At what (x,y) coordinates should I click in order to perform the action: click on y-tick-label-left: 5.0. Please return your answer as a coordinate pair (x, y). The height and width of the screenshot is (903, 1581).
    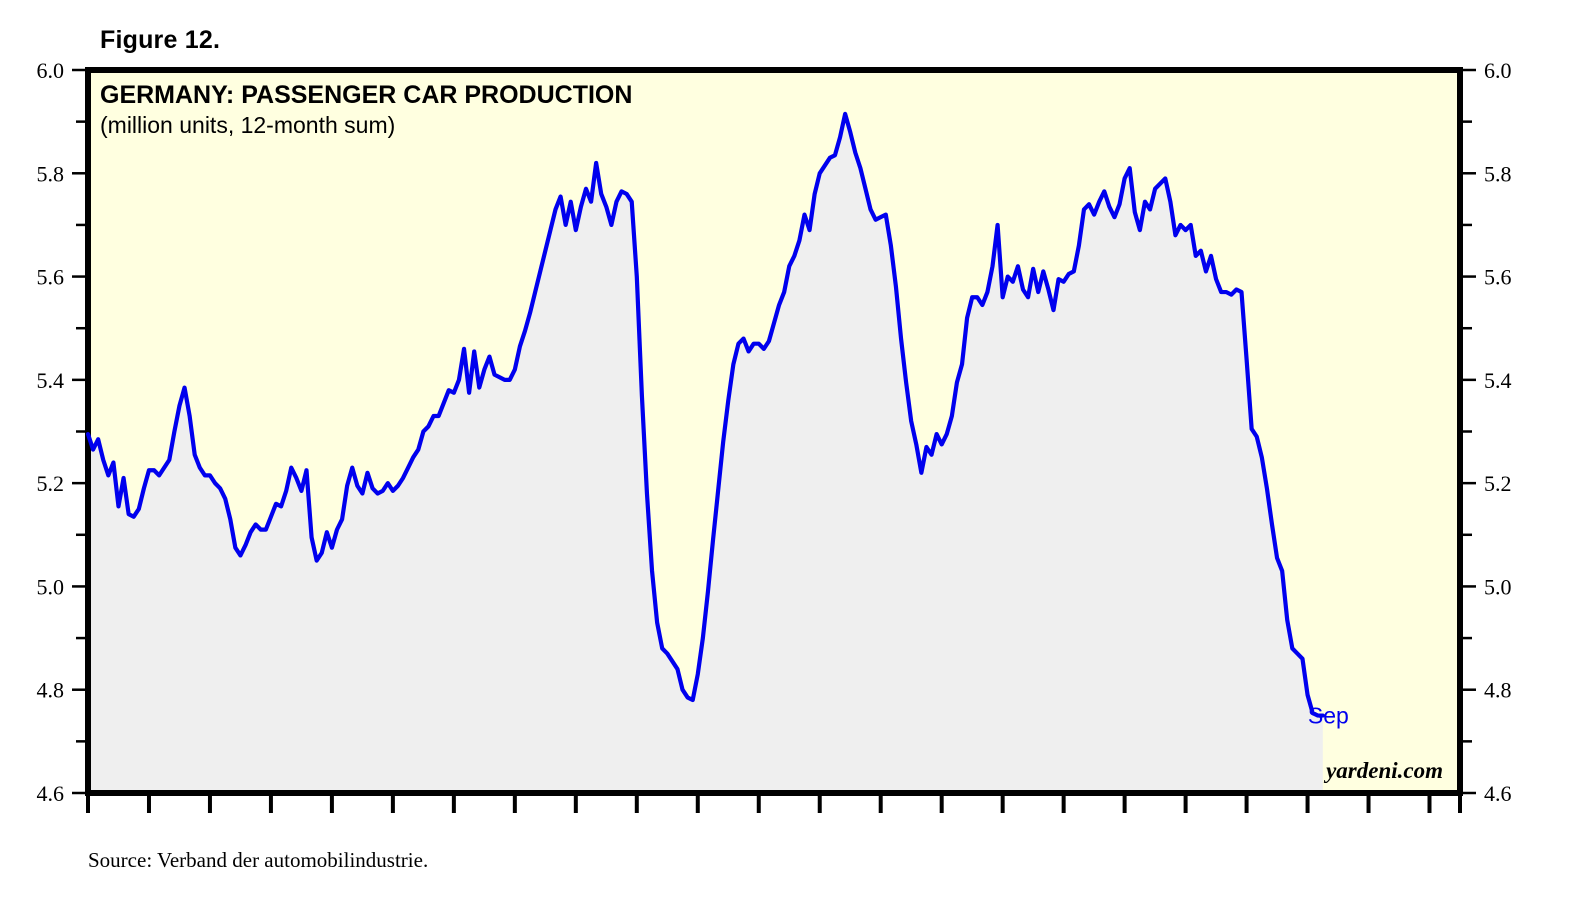
    Looking at the image, I should click on (51, 586).